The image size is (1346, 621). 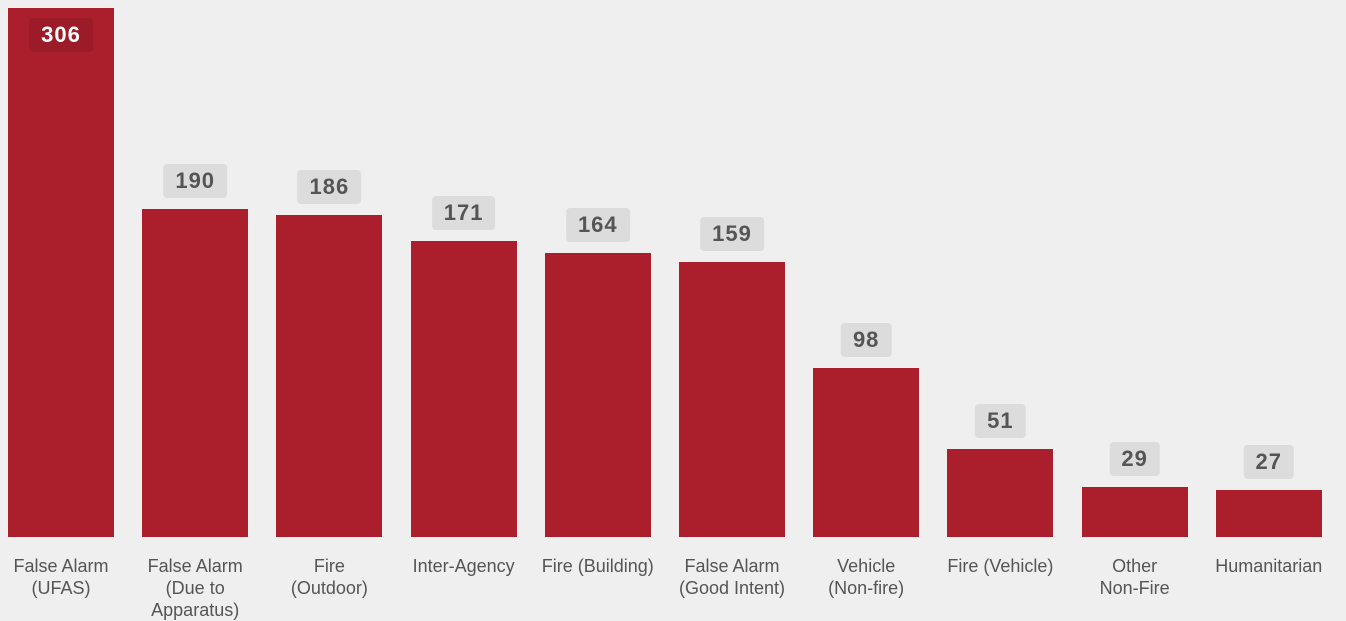 I want to click on value-label: 159, so click(x=732, y=234).